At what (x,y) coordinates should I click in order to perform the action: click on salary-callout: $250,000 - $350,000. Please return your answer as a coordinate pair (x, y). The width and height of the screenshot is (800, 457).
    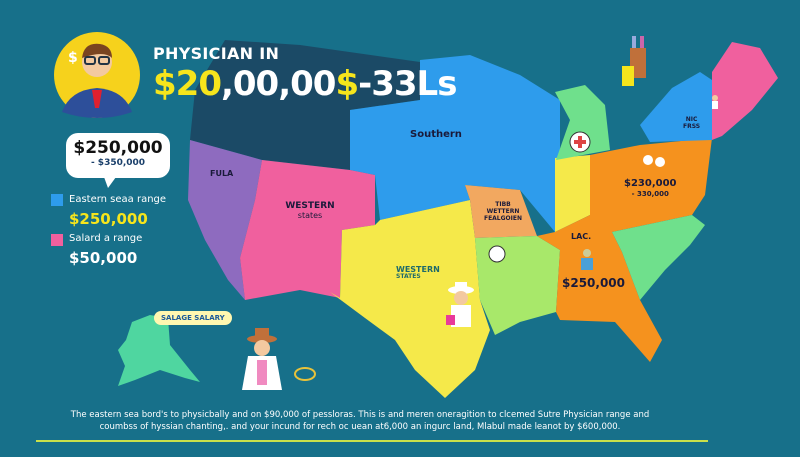
    Looking at the image, I should click on (118, 160).